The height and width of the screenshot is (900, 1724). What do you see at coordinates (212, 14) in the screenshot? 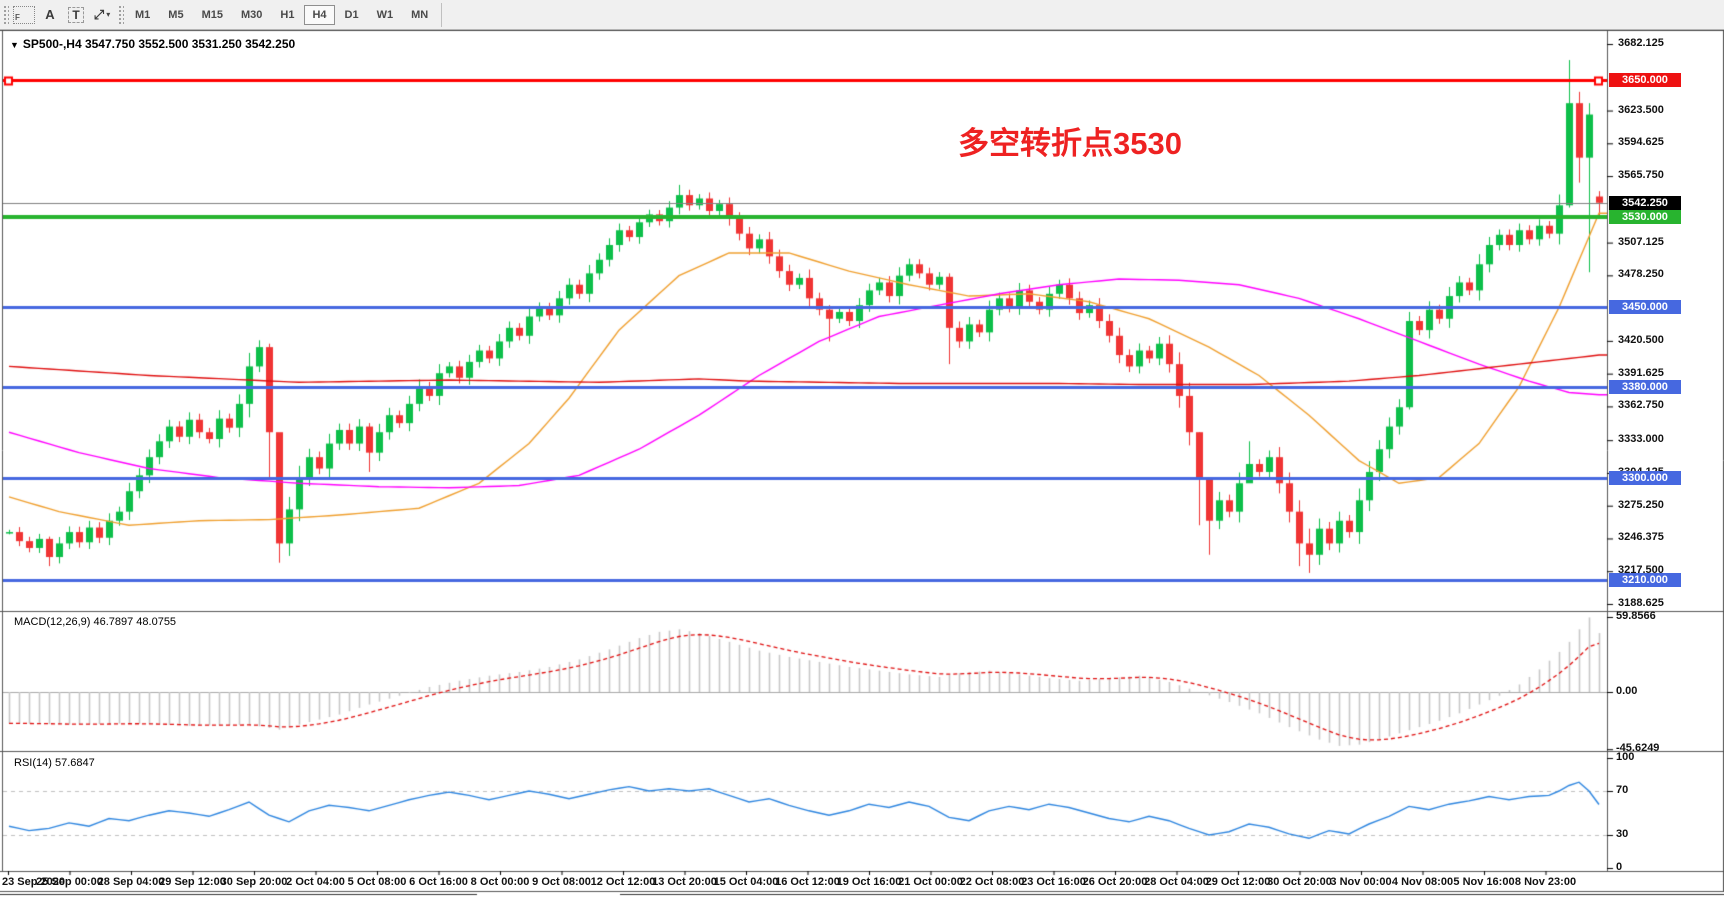
I see `timeframe-button-M15: M15` at bounding box center [212, 14].